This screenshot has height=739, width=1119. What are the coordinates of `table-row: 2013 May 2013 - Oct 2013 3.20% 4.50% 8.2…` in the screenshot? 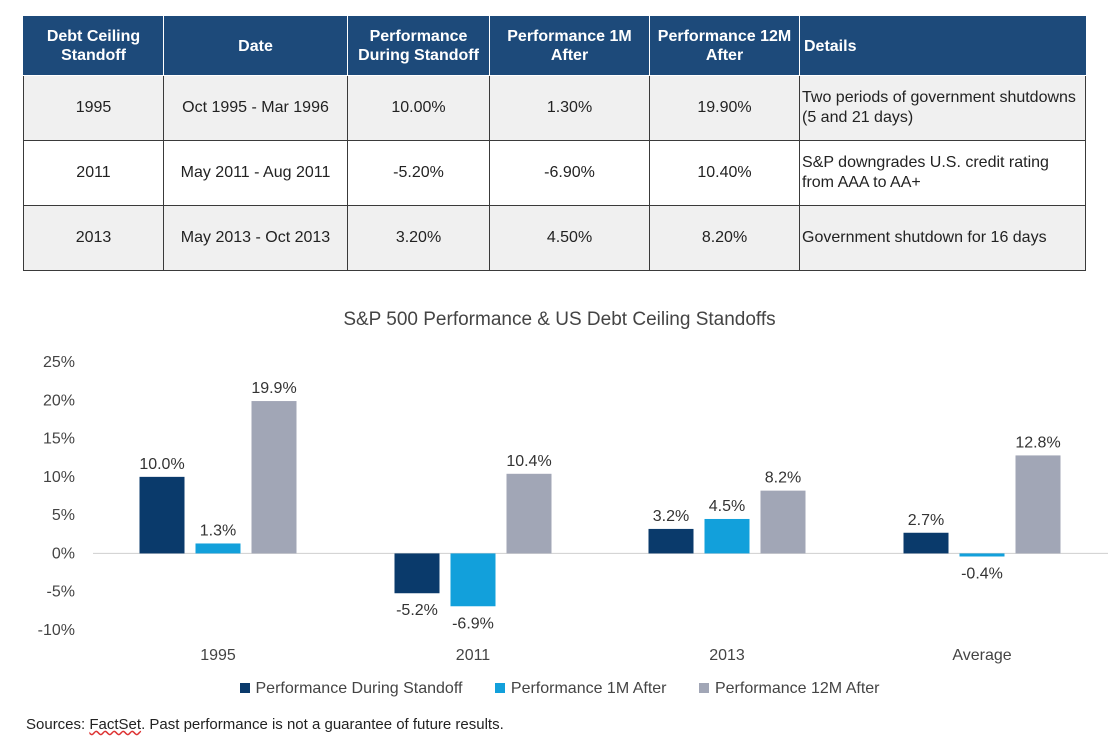 It's located at (554, 238).